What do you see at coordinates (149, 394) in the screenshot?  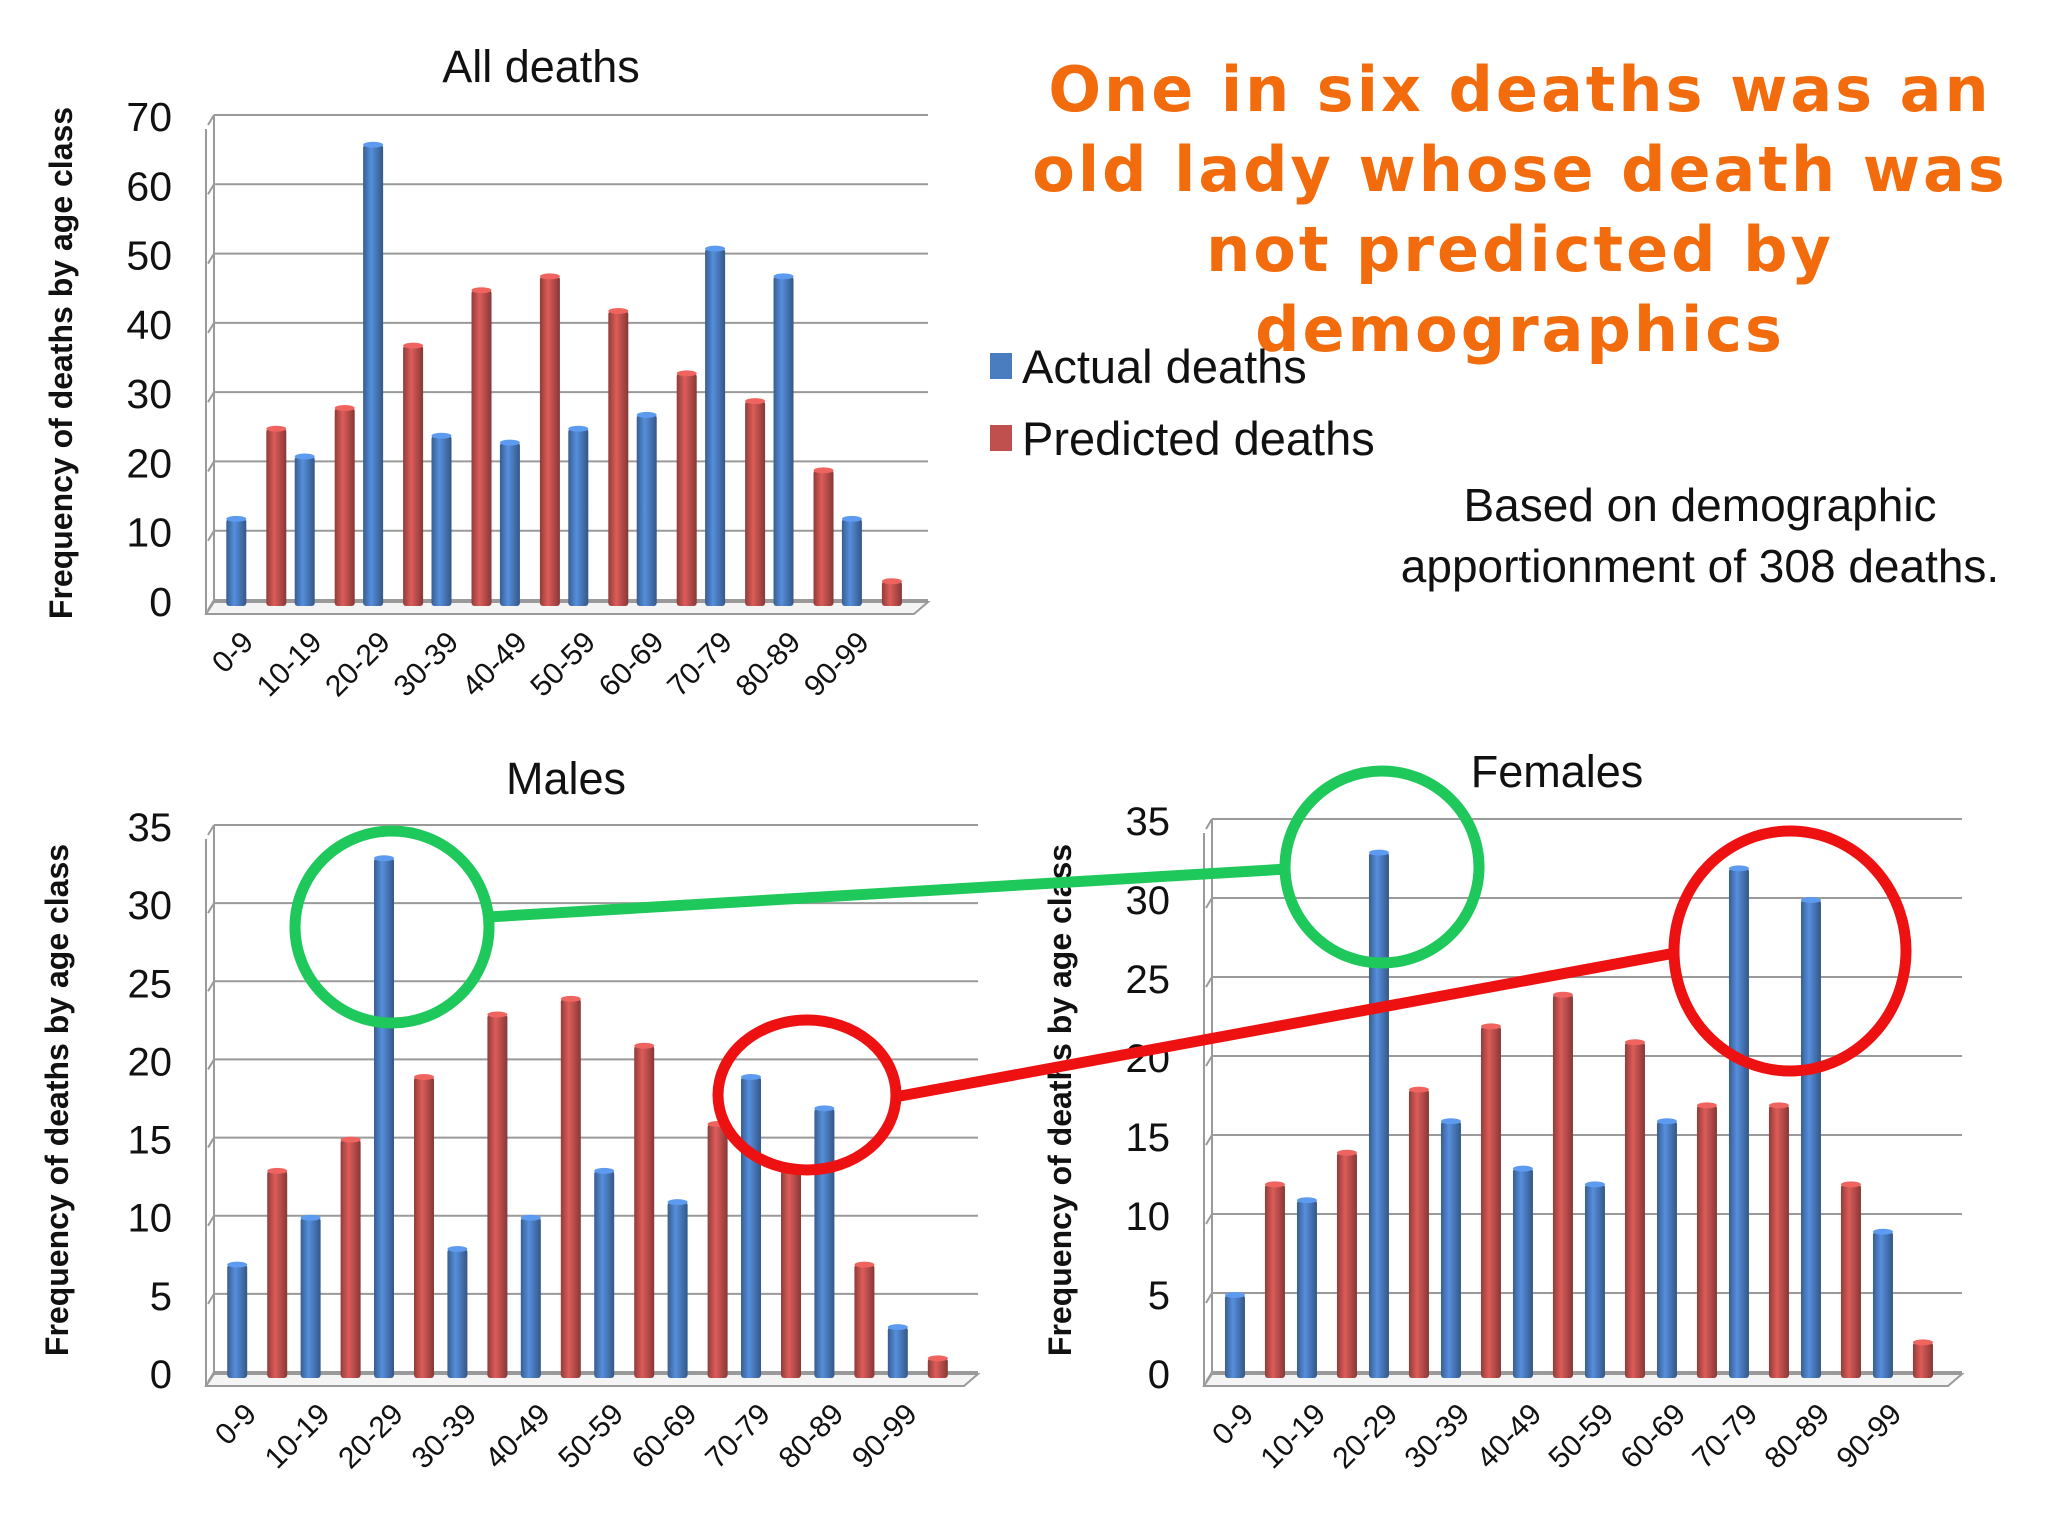 I see `y-tick-label: 30` at bounding box center [149, 394].